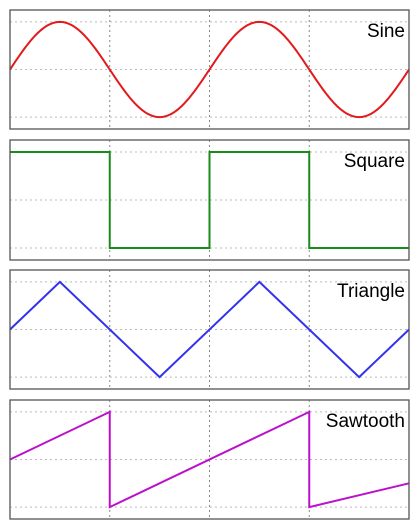  What do you see at coordinates (365, 421) in the screenshot?
I see `sawtooth-label: Sawtooth` at bounding box center [365, 421].